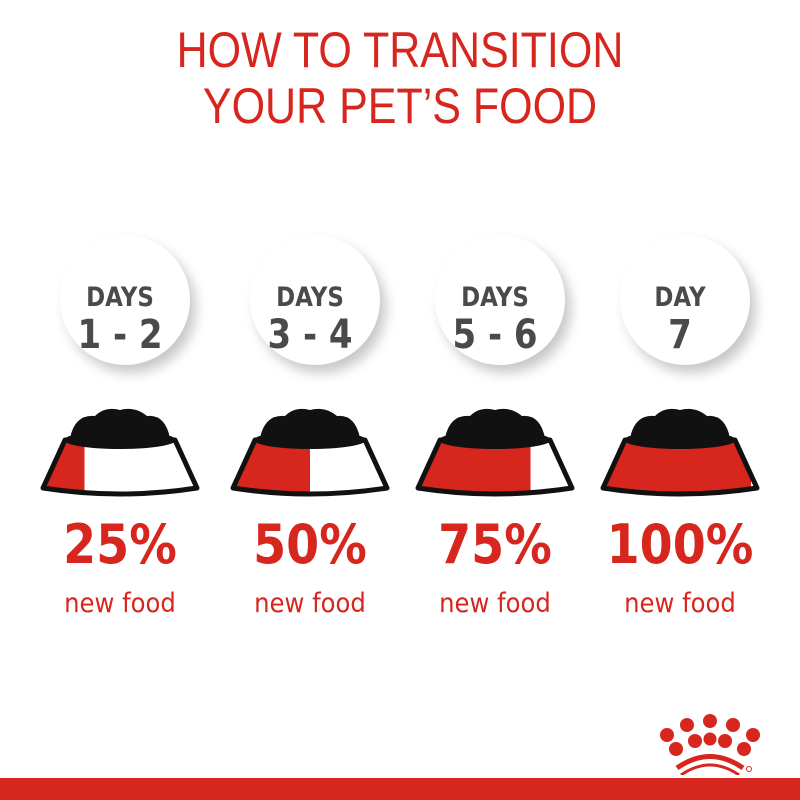 The height and width of the screenshot is (800, 800). I want to click on title-line-1: HOW TO TRANSITION, so click(400, 50).